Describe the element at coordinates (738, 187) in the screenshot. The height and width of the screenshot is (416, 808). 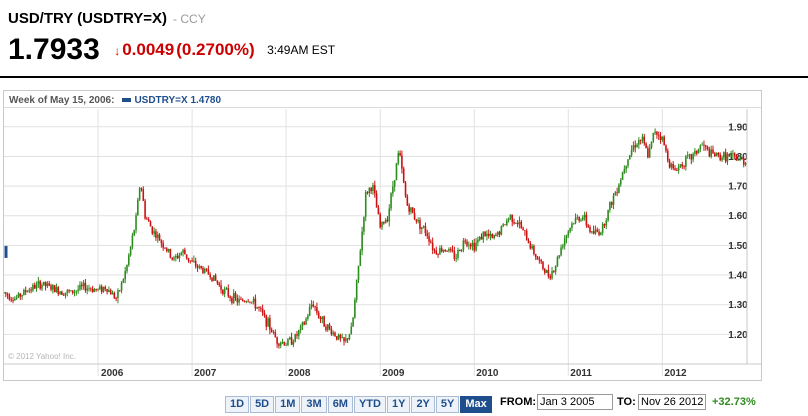
I see `y-tick-label: 1.70` at that location.